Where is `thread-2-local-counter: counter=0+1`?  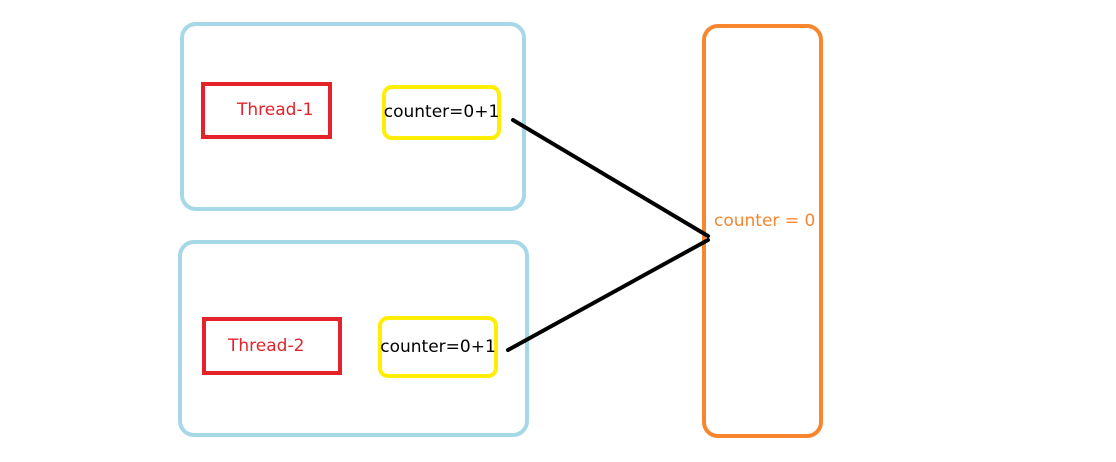
thread-2-local-counter: counter=0+1 is located at coordinates (438, 347).